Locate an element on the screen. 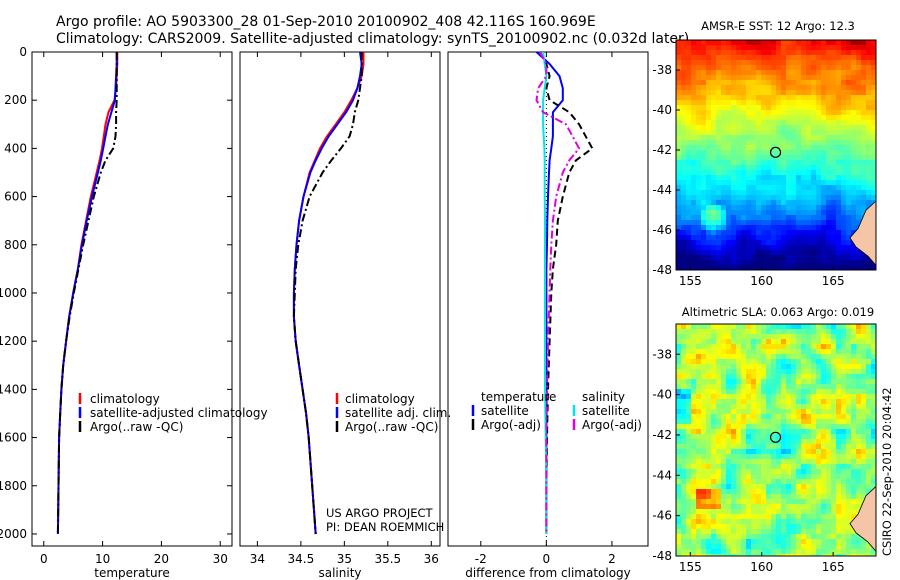  legend-label-satellite-adjusted: satellite-adjusted climatology is located at coordinates (179, 413).